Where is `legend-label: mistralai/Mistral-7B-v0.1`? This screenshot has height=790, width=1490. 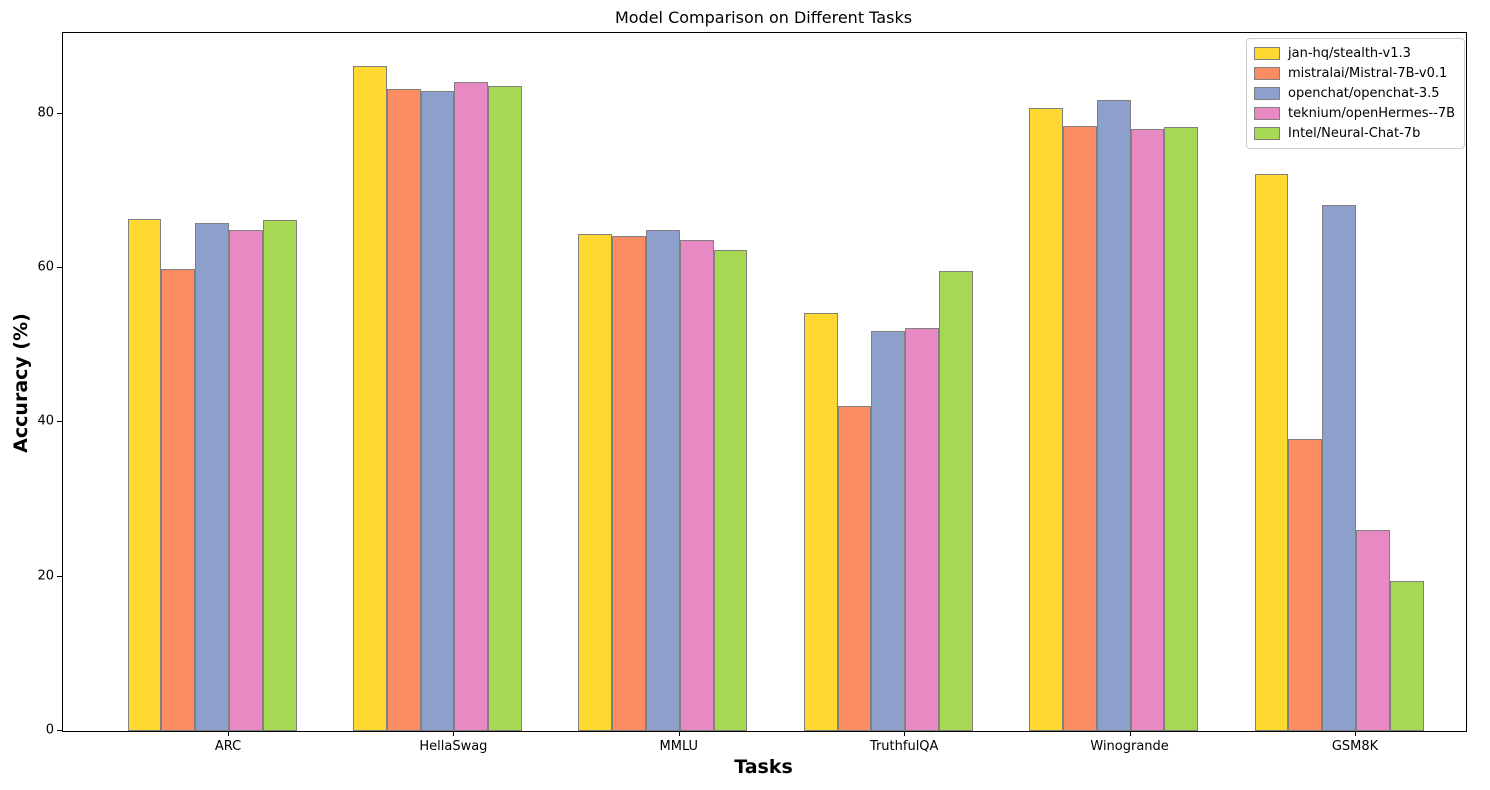
legend-label: mistralai/Mistral-7B-v0.1 is located at coordinates (1368, 73).